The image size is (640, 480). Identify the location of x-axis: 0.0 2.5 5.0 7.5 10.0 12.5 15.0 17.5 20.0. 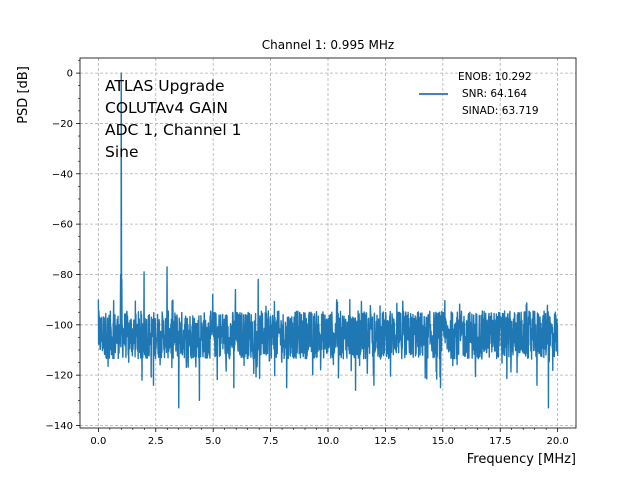
(329, 437).